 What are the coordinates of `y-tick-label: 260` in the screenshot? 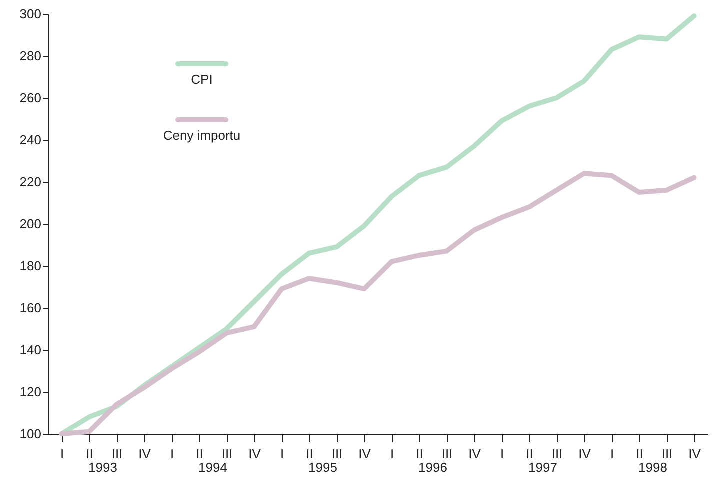 It's located at (31, 98).